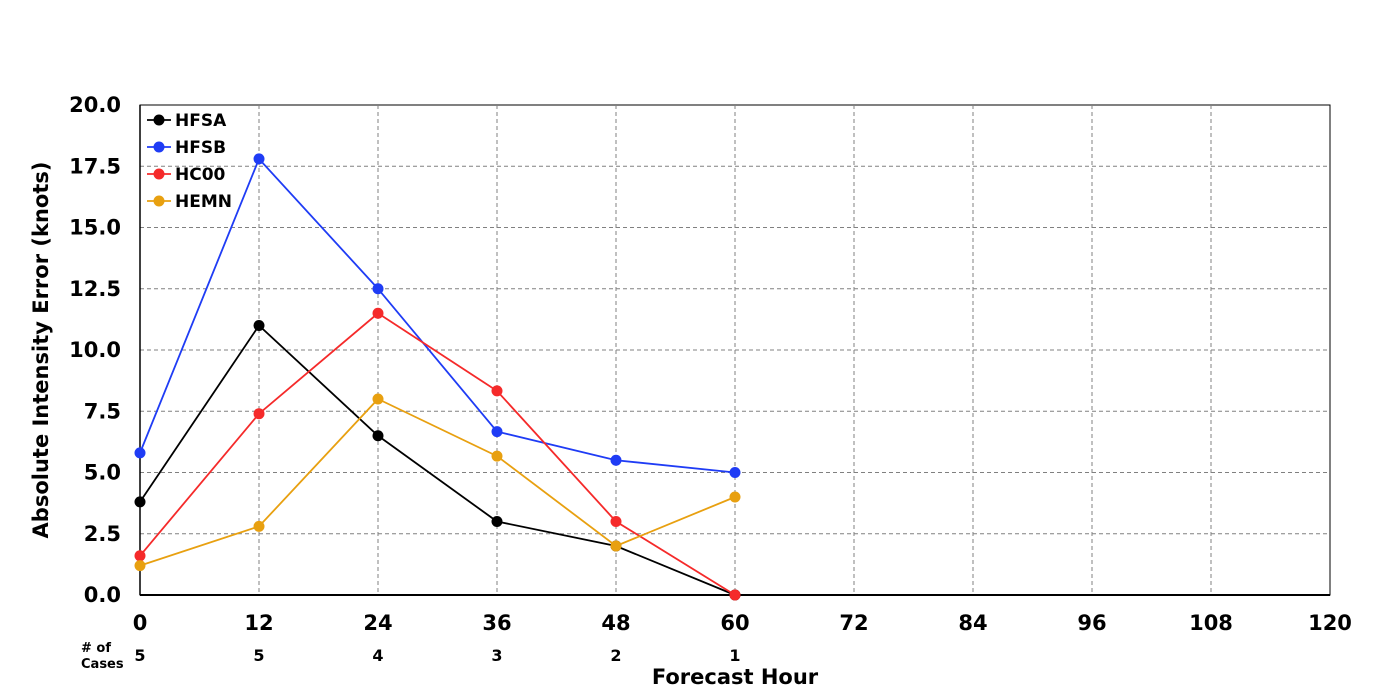 This screenshot has width=1400, height=700. What do you see at coordinates (96, 648) in the screenshot?
I see `cases-label-line1: # of` at bounding box center [96, 648].